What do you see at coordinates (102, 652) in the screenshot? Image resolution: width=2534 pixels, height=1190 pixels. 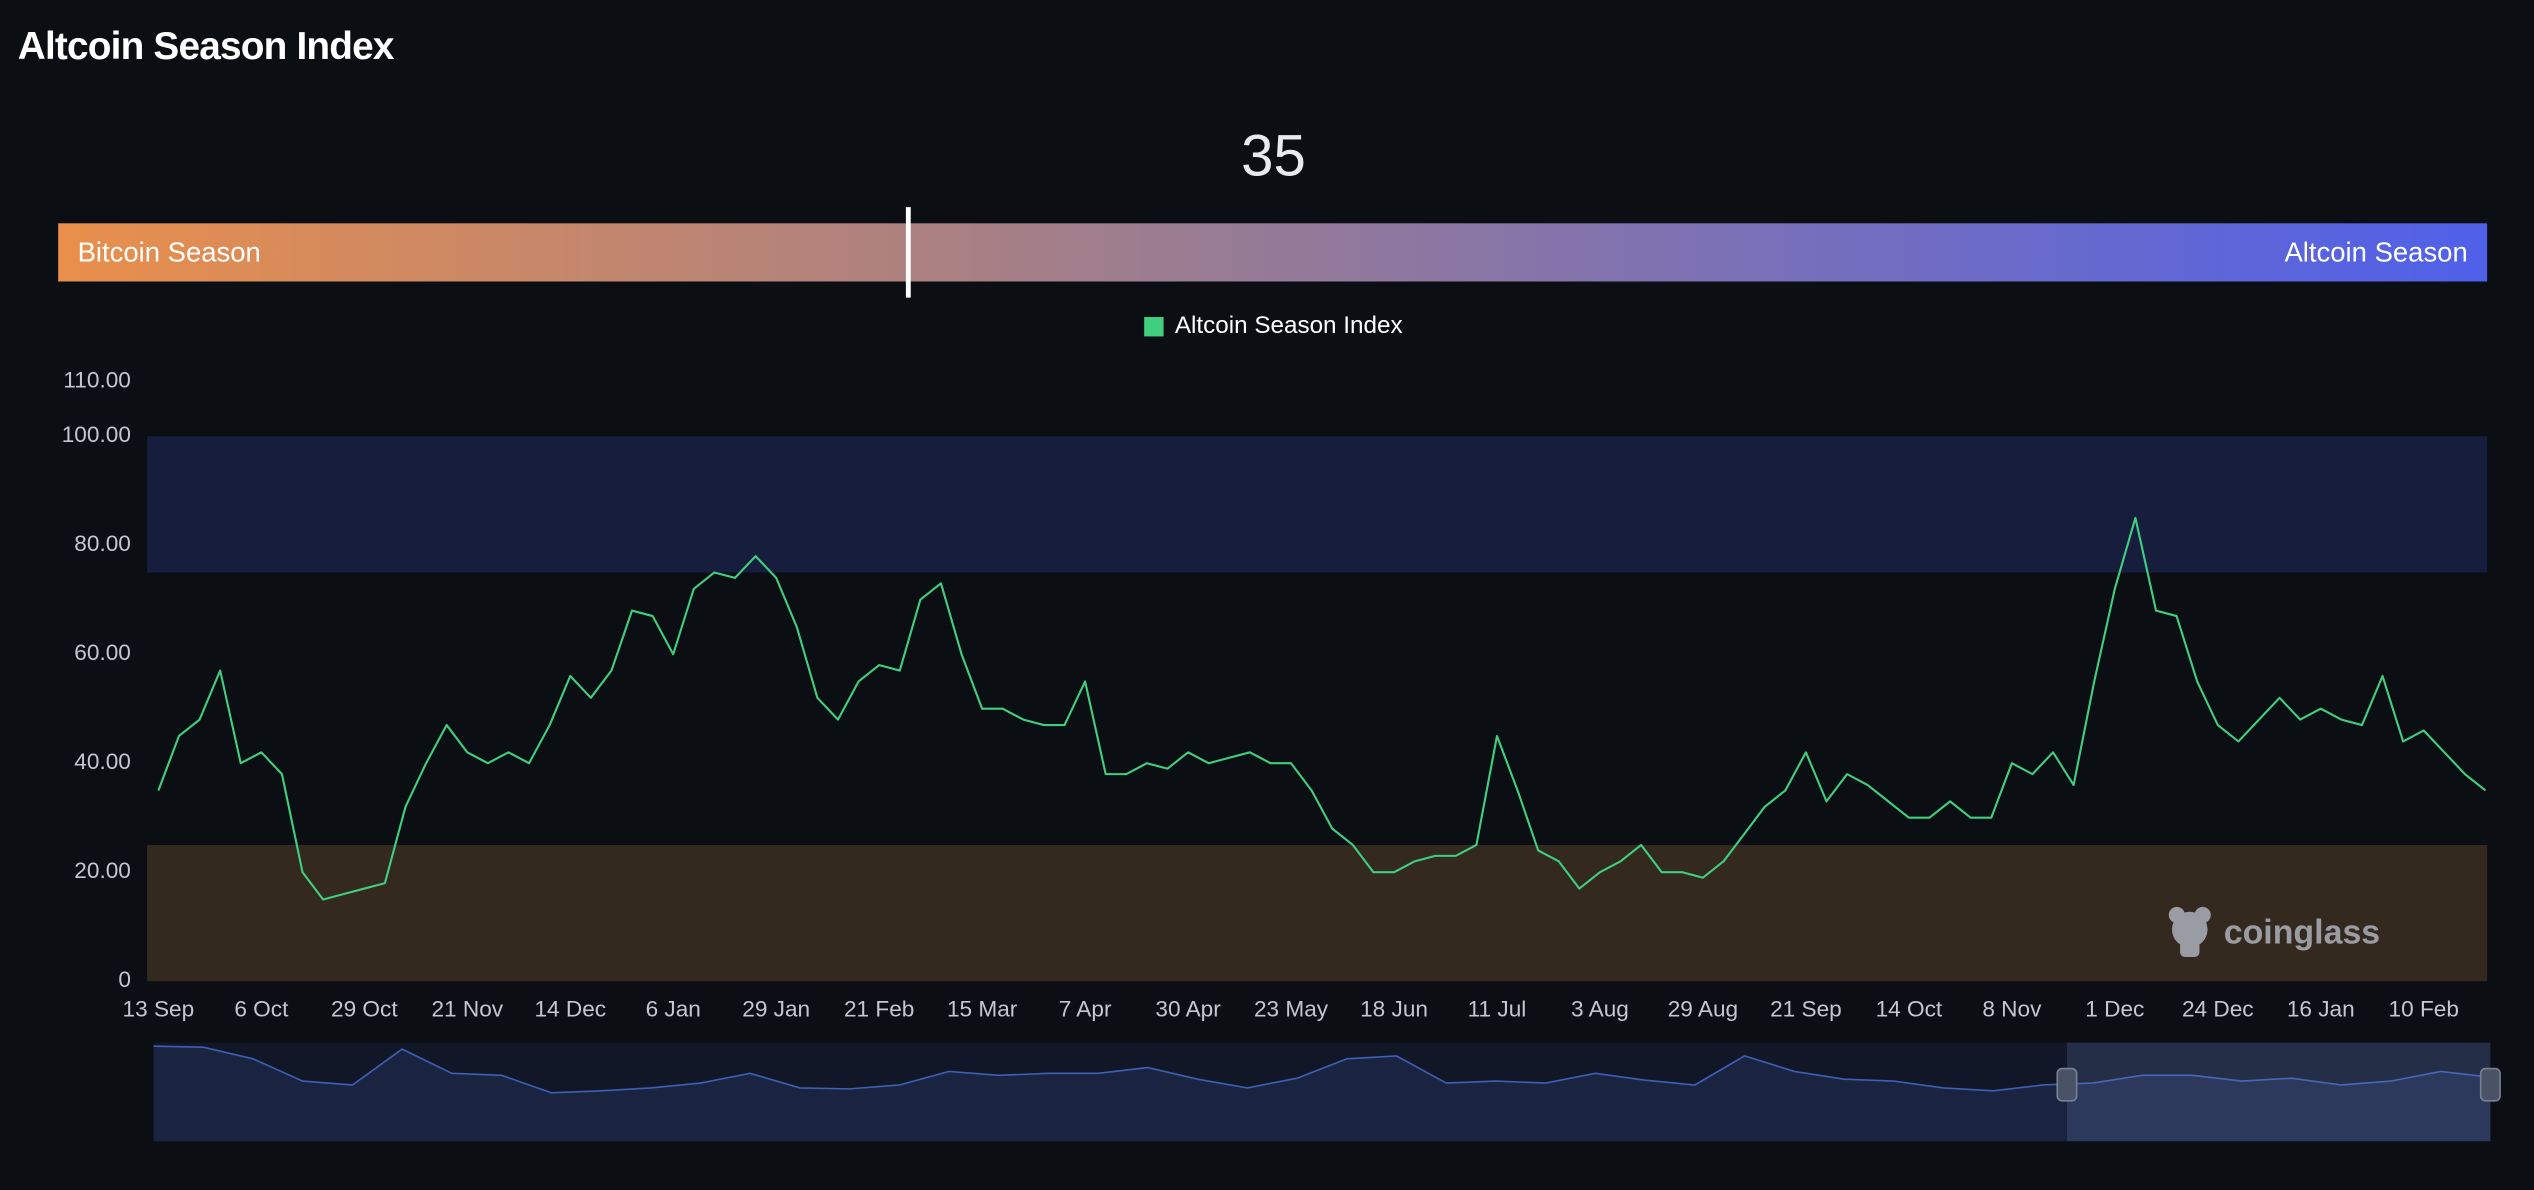 I see `y-tick-label: 60.00` at bounding box center [102, 652].